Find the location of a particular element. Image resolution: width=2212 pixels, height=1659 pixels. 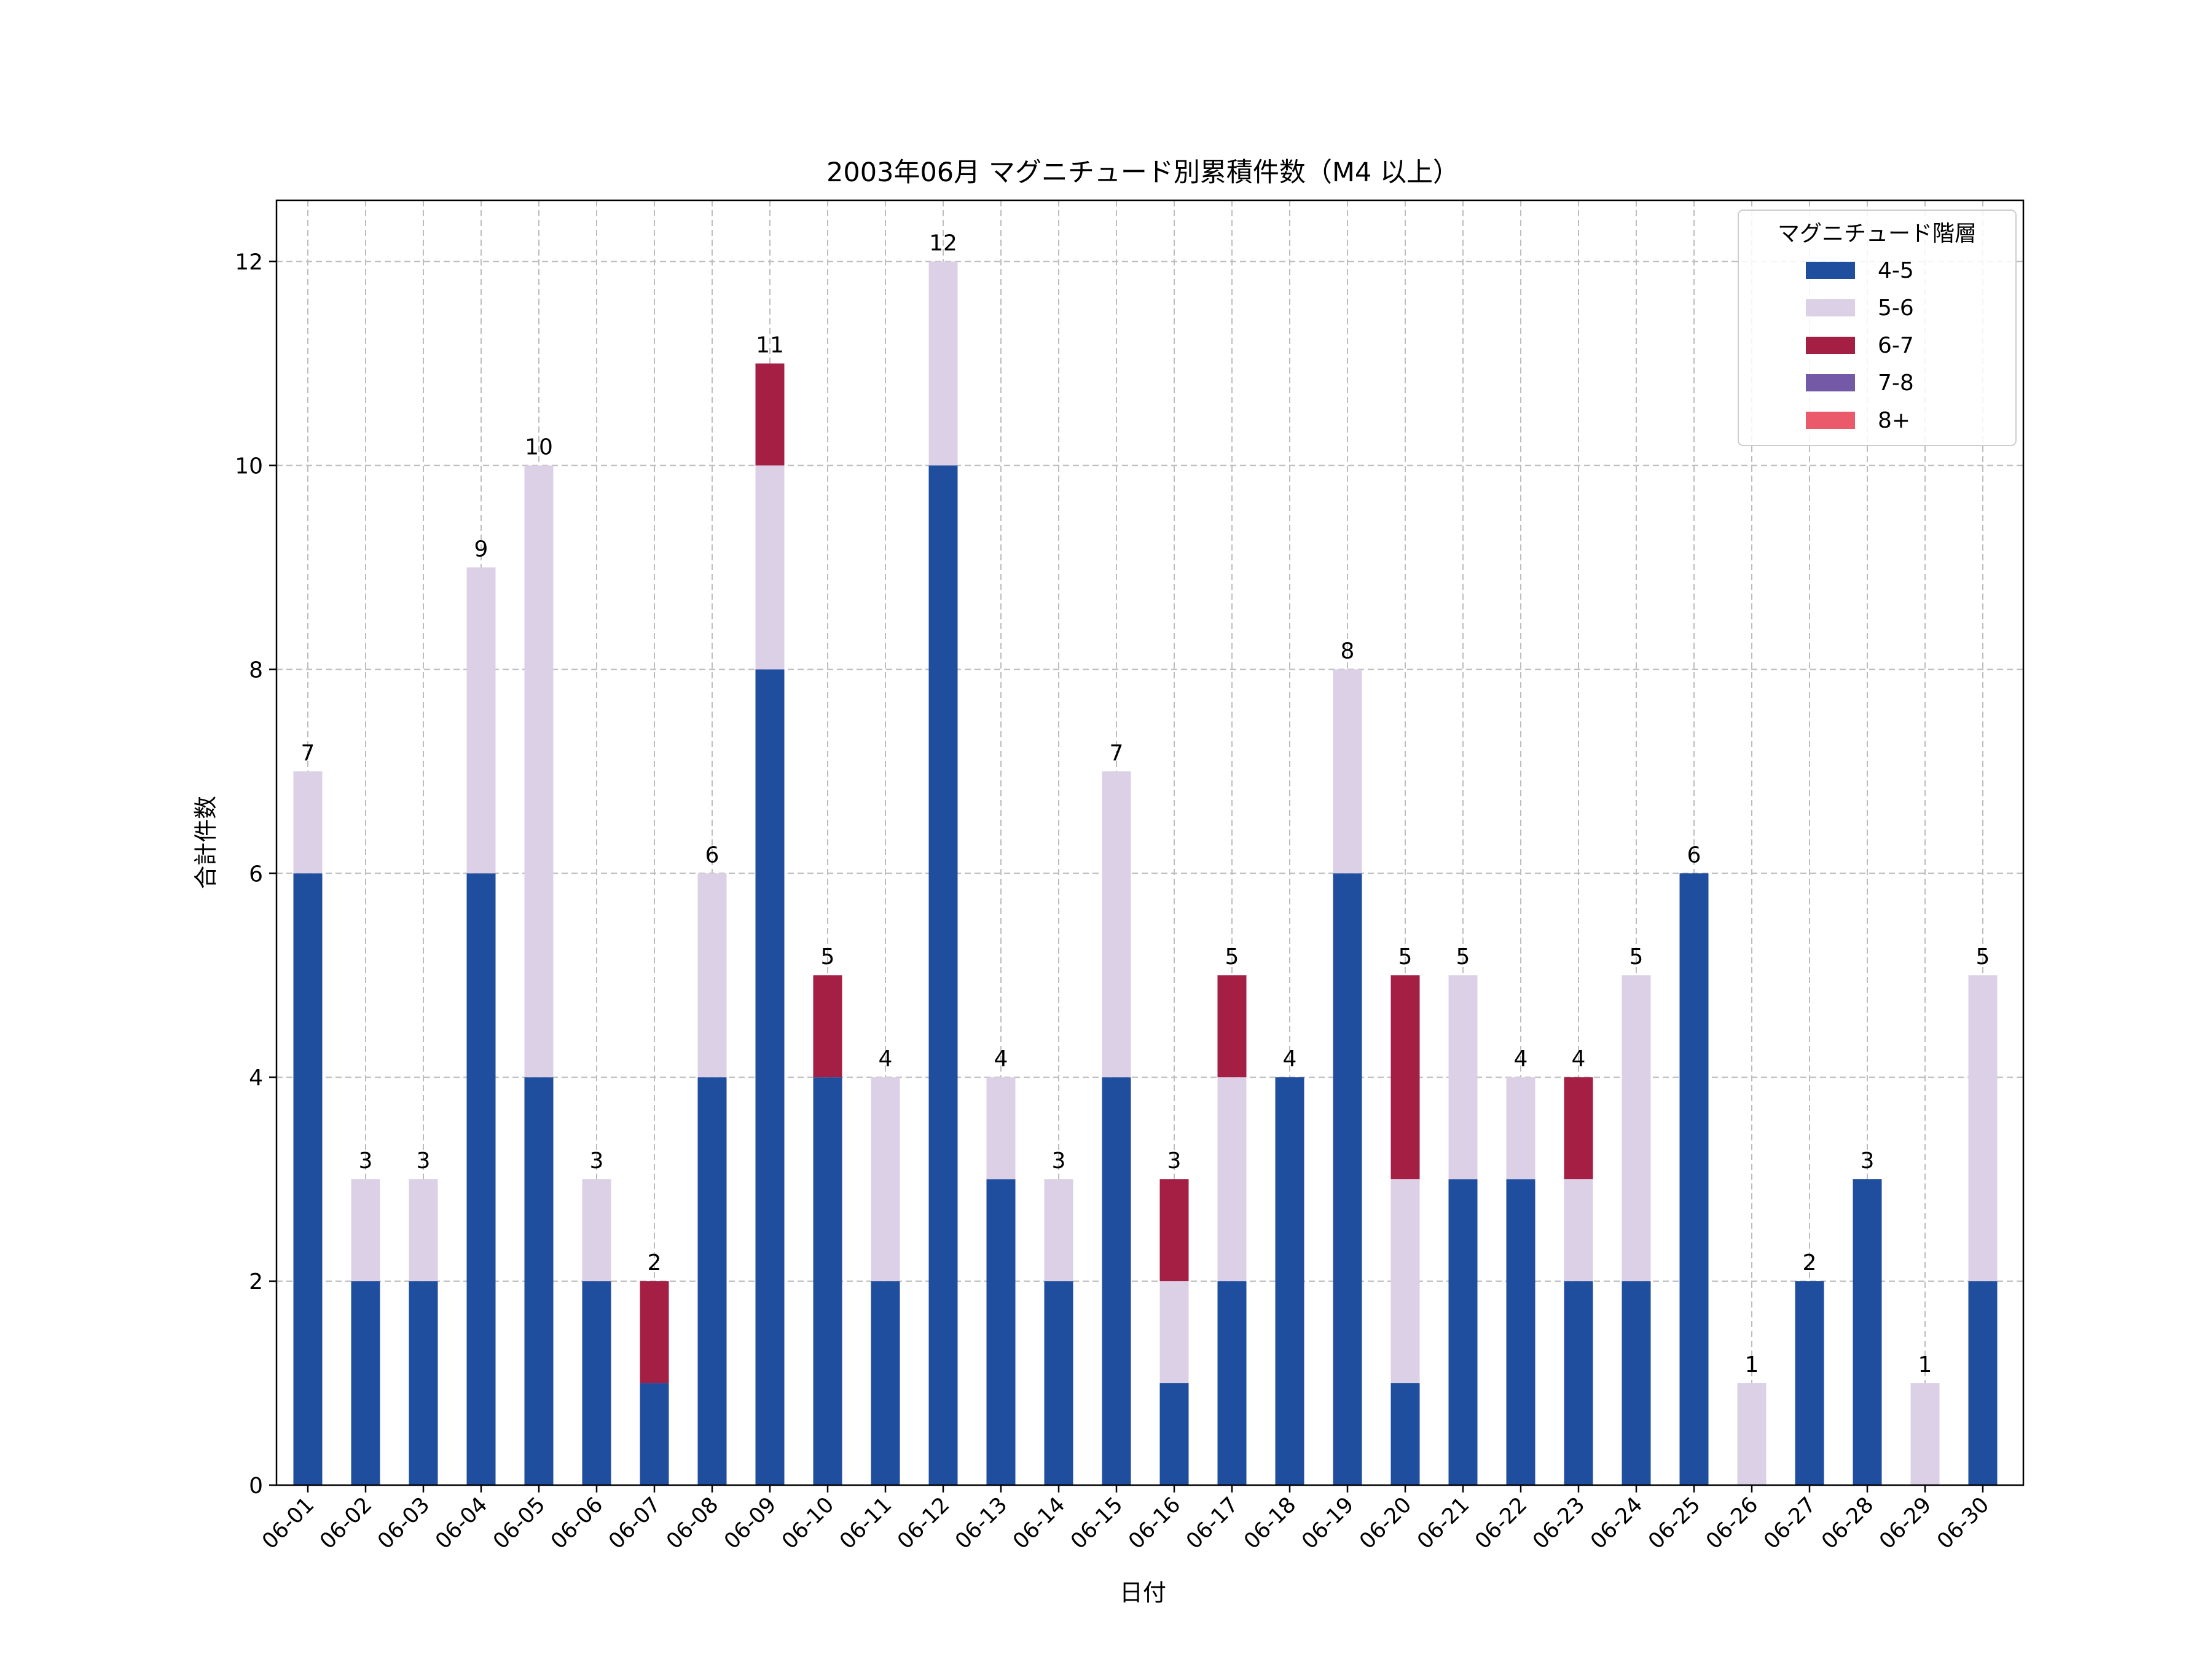

x-tick-label: 06-15 is located at coordinates (1097, 1523).